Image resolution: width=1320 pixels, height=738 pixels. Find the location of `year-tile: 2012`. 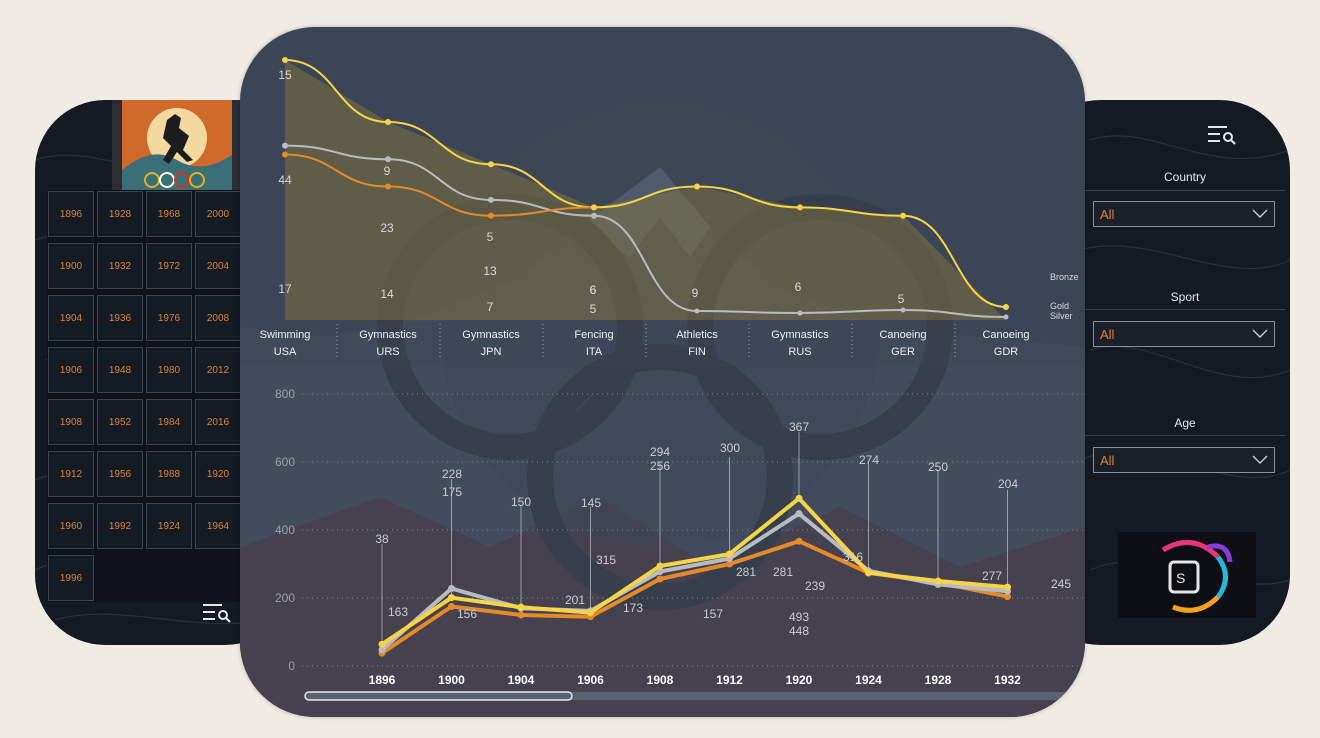

year-tile: 2012 is located at coordinates (218, 370).